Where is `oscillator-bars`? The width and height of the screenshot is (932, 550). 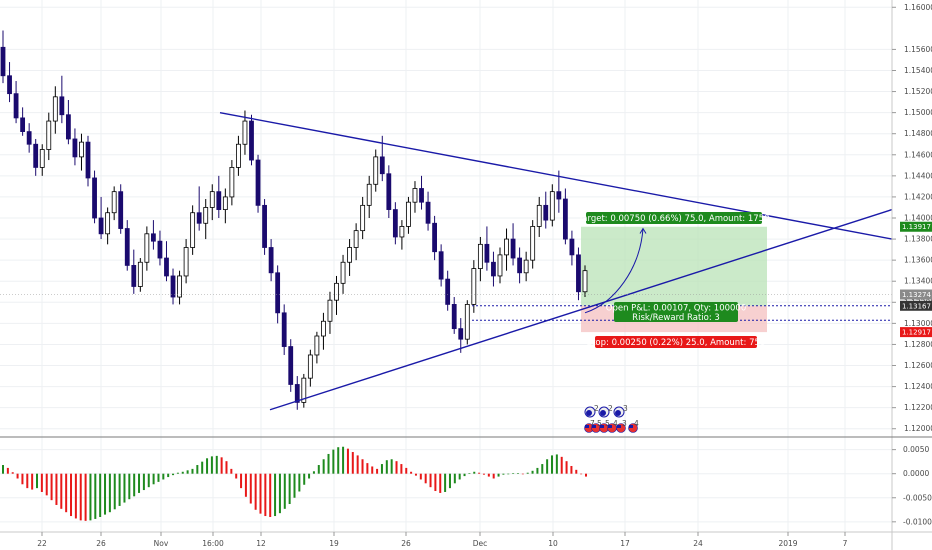 oscillator-bars is located at coordinates (294, 483).